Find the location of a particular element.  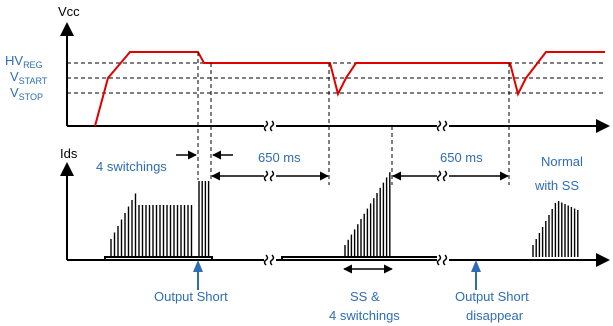

short-pulses is located at coordinates (204, 219).